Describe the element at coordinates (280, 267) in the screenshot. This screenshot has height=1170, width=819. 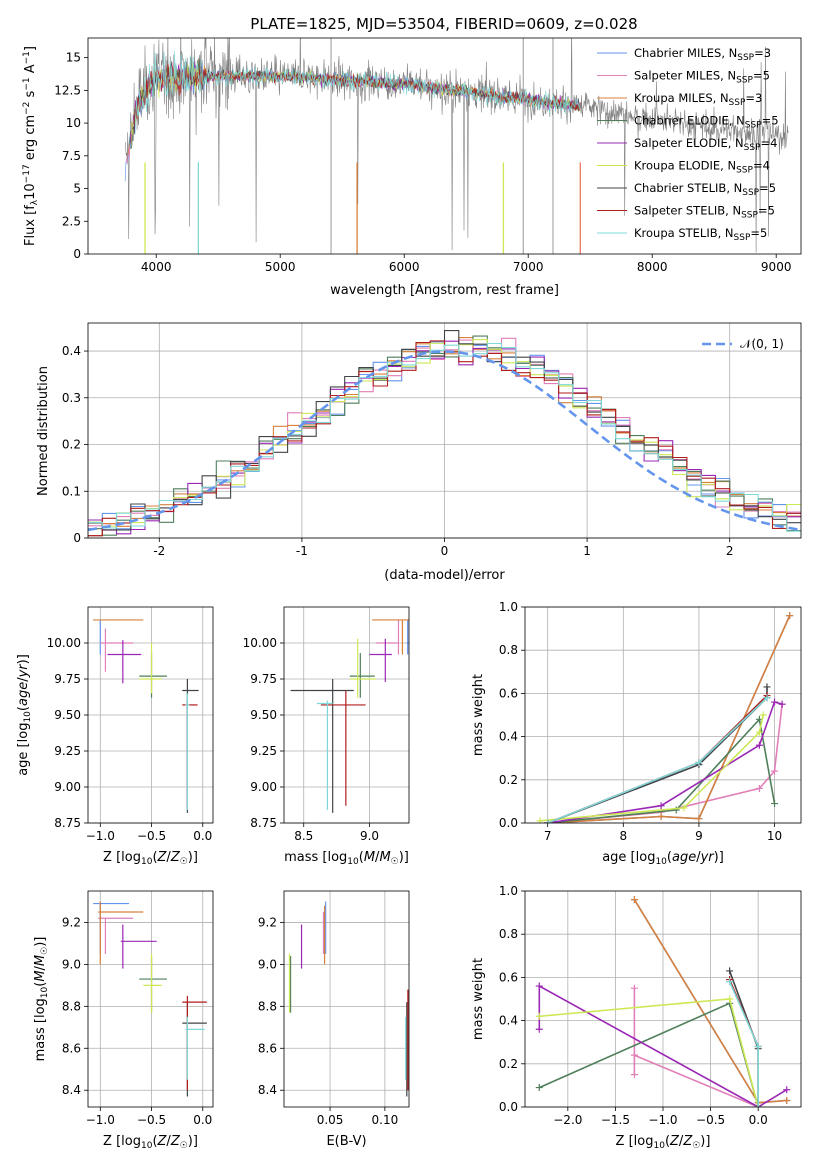
I see `x-tick-label: 5000` at that location.